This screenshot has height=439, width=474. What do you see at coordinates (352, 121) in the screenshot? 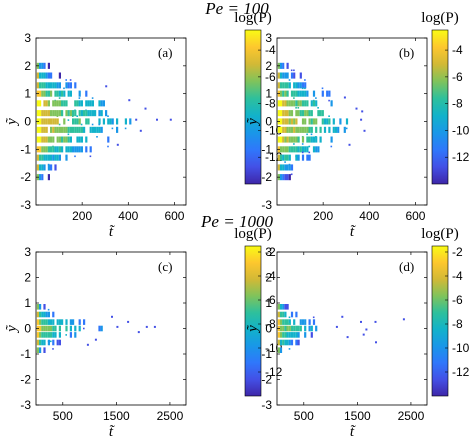
I see `axes-frame` at bounding box center [352, 121].